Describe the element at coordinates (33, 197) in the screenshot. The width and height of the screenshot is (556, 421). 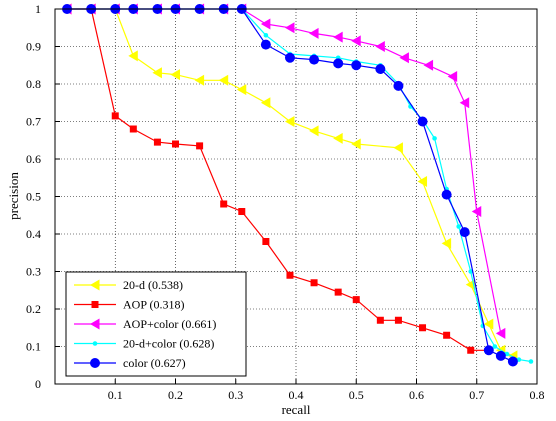
I see `y-tick-label: 0.5` at that location.